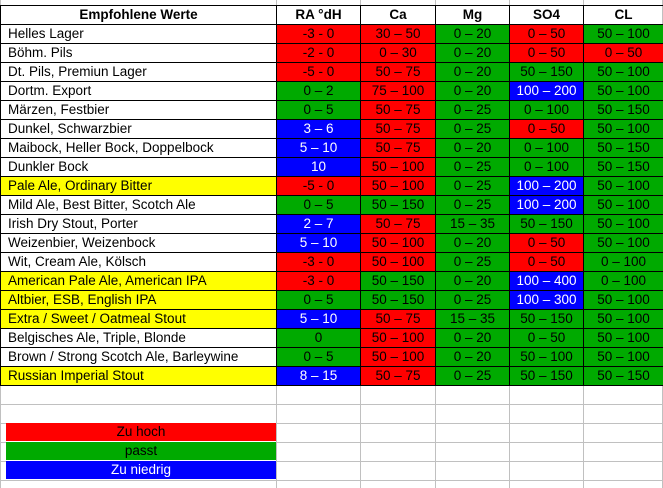 Image resolution: width=663 pixels, height=488 pixels. Describe the element at coordinates (111, 147) in the screenshot. I see `beer-style-cell: Maibock, Heller Bock, Doppelbock` at that location.